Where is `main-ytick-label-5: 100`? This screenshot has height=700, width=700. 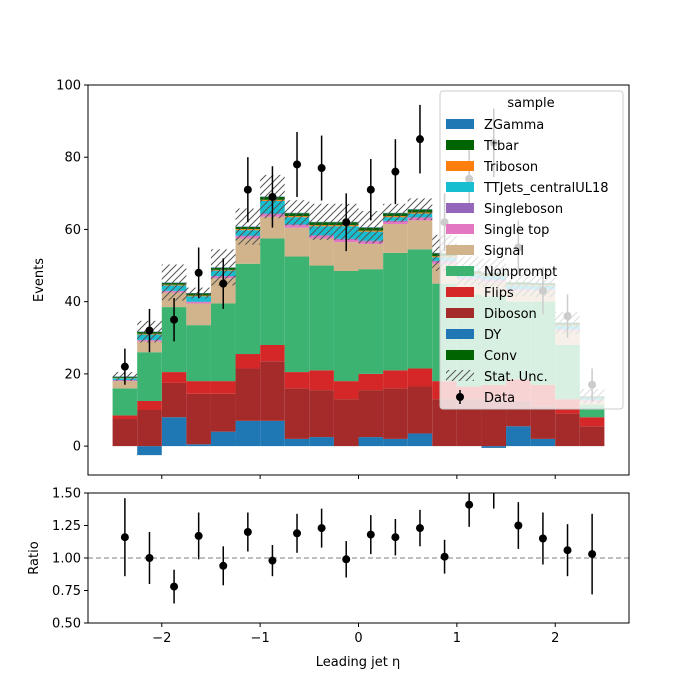
main-ytick-label-5: 100 is located at coordinates (68, 86).